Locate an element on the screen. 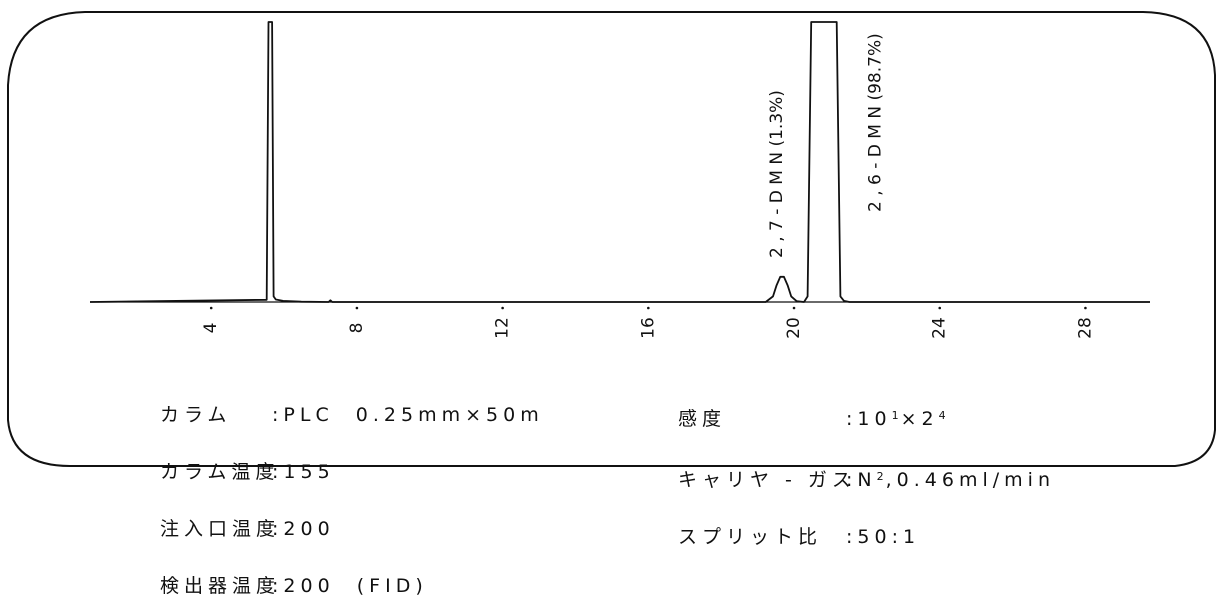 This screenshot has width=1221, height=615. condition-value: ,0.46ml/min is located at coordinates (970, 480).